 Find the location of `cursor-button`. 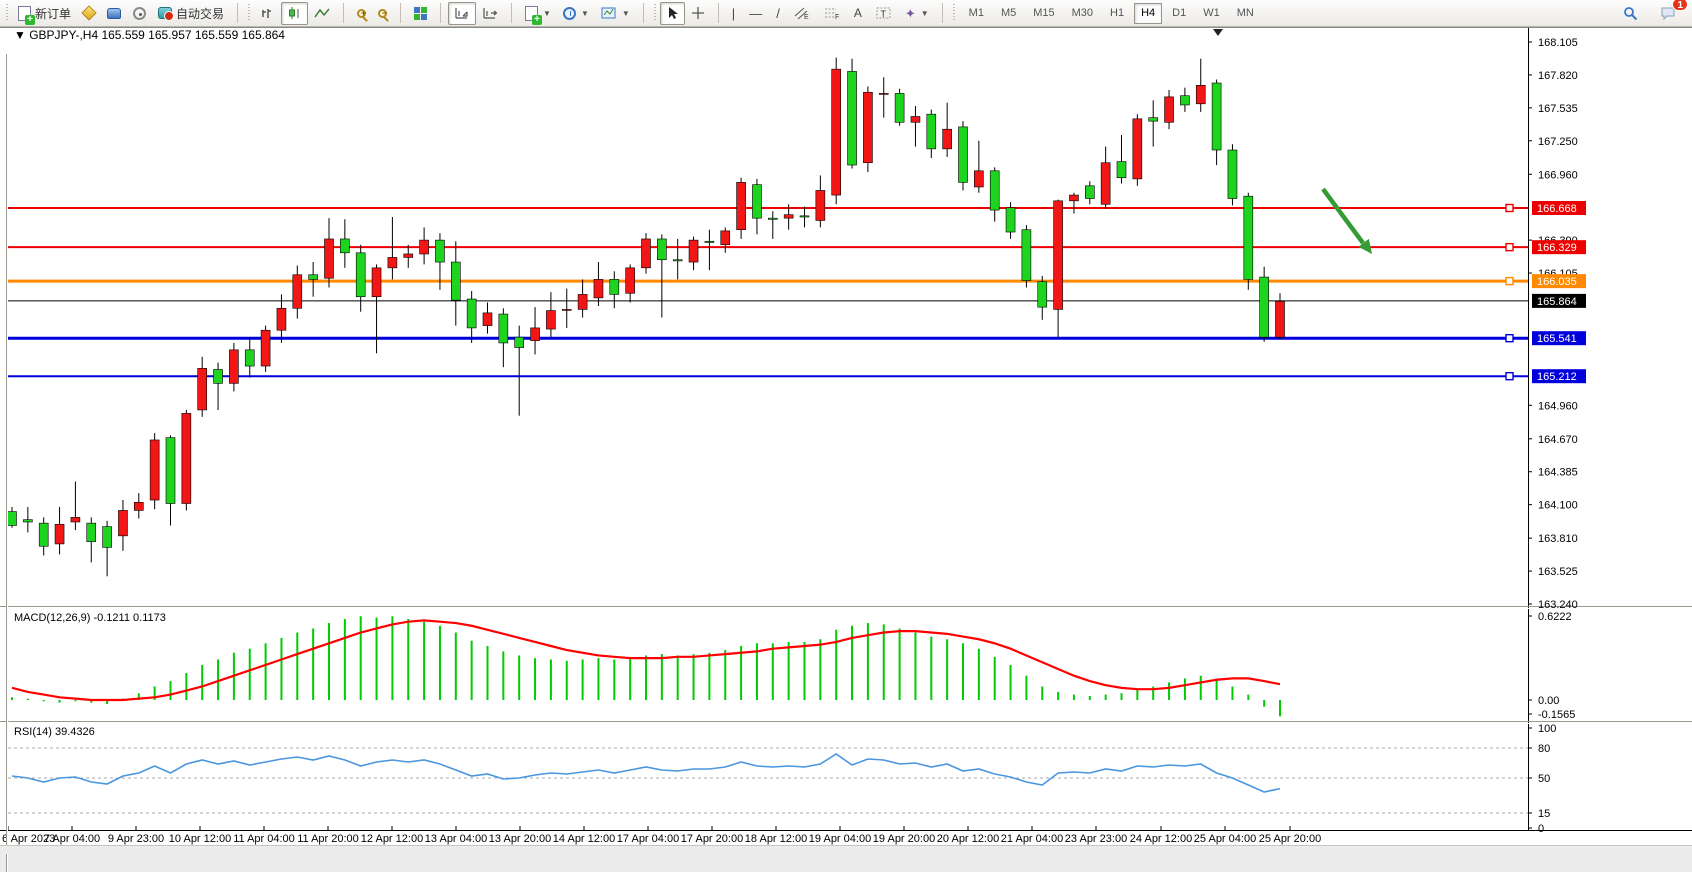

cursor-button is located at coordinates (672, 13).